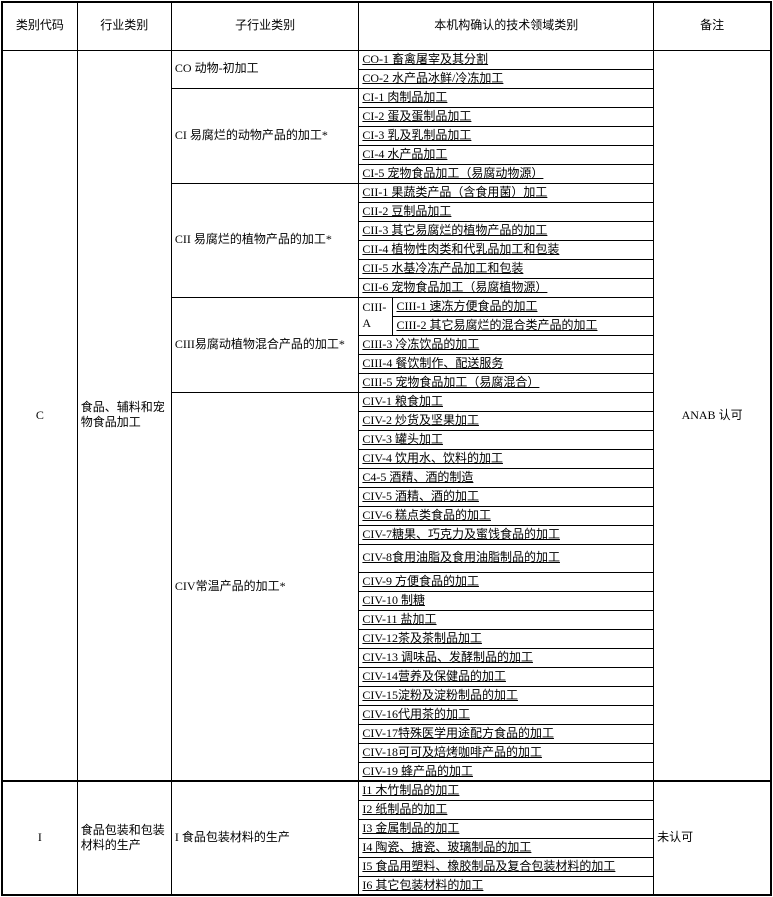 This screenshot has width=773, height=897. I want to click on category-code-cell: I, so click(39, 838).